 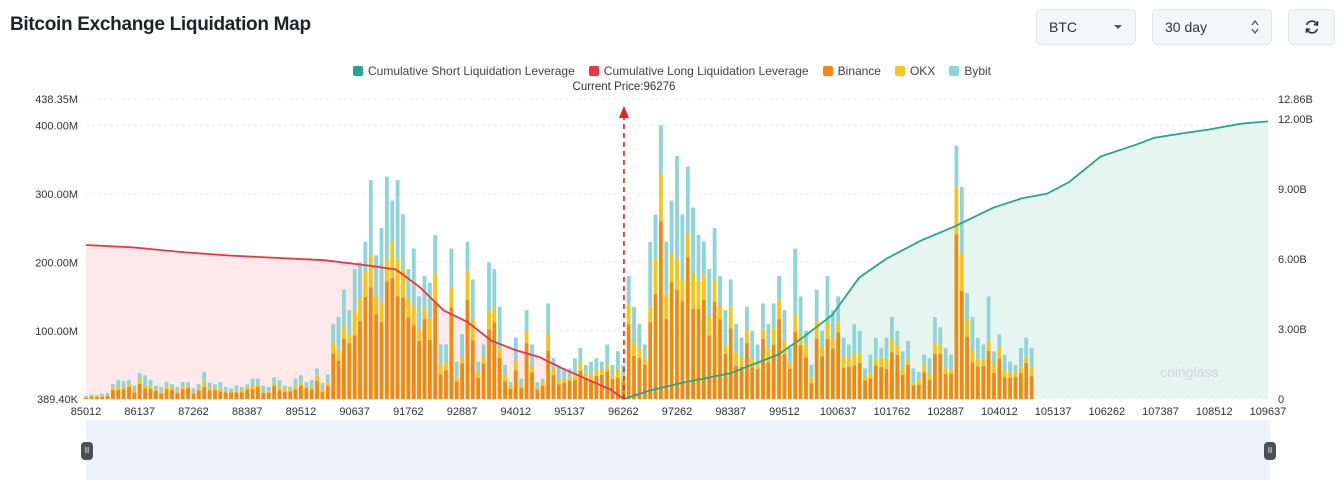 What do you see at coordinates (624, 87) in the screenshot?
I see `current-price-label: Current Price:96276` at bounding box center [624, 87].